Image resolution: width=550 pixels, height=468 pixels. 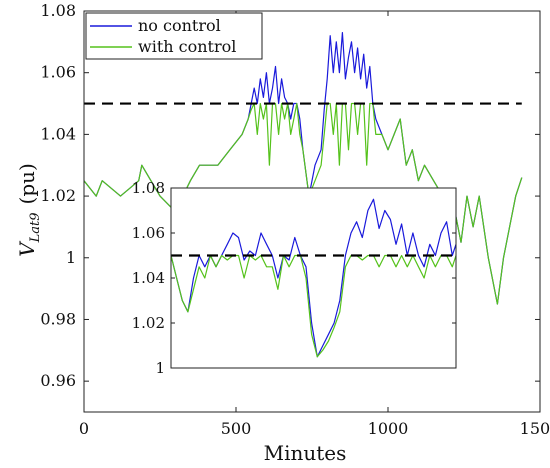 I want to click on y-axis-label-main: V, so click(x=27, y=248).